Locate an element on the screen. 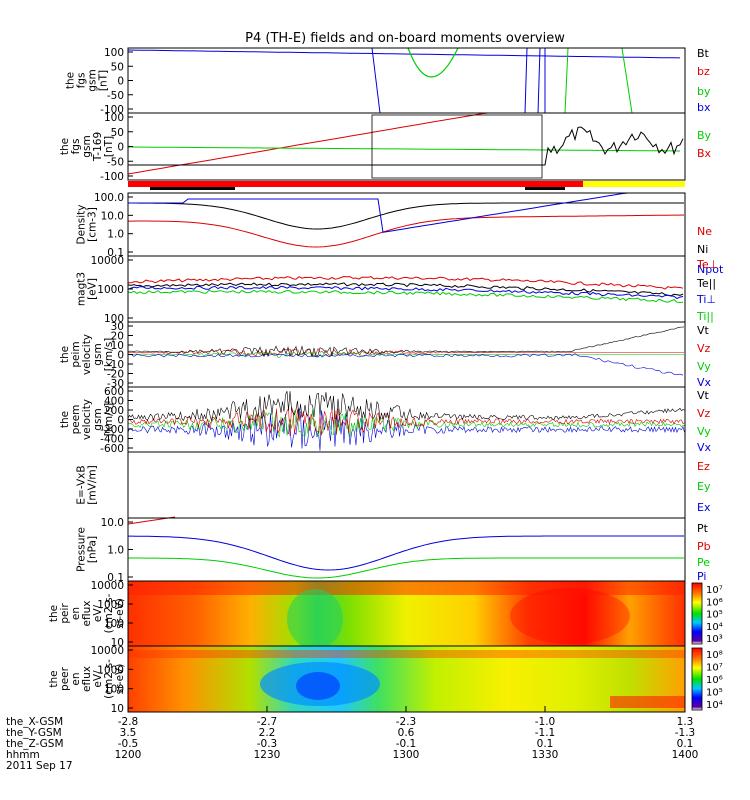 The width and height of the screenshot is (750, 800). y-axis-label-line: peim is located at coordinates (76, 354).